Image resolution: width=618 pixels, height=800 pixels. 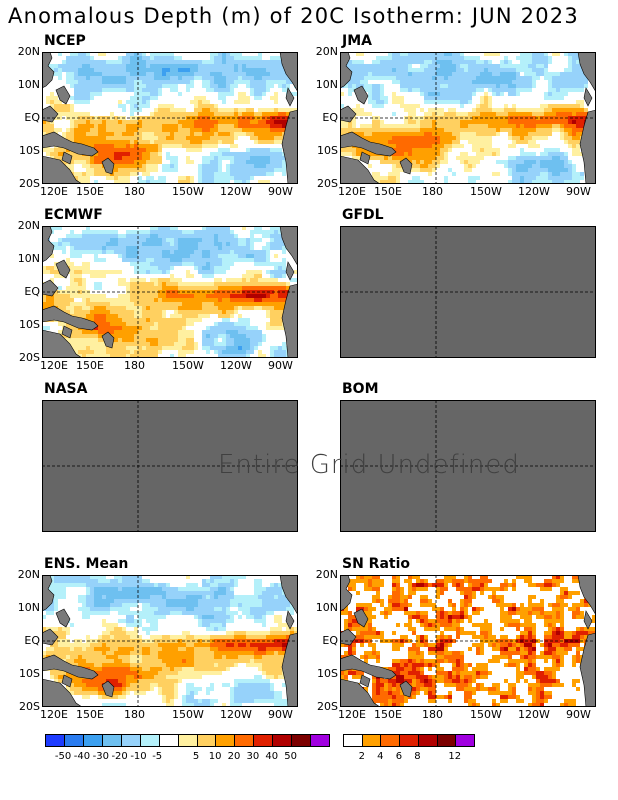 What do you see at coordinates (66, 389) in the screenshot?
I see `panel-label: NASA` at bounding box center [66, 389].